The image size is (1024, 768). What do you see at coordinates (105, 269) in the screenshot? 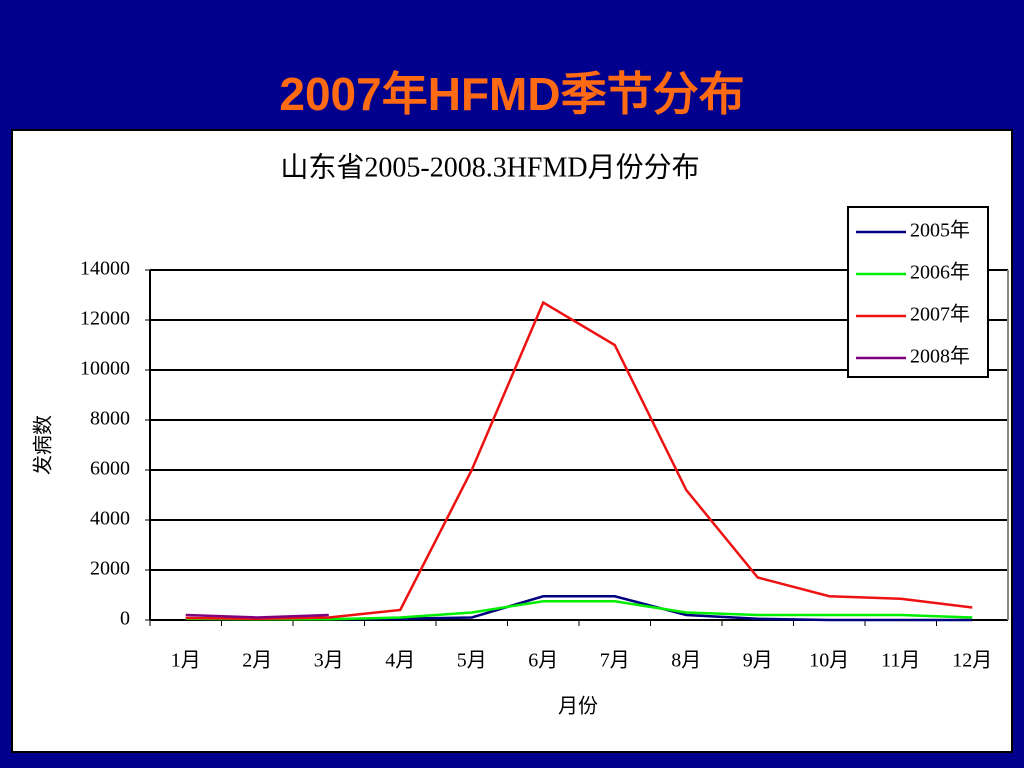
I see `y-tick-label: 14000` at bounding box center [105, 269].